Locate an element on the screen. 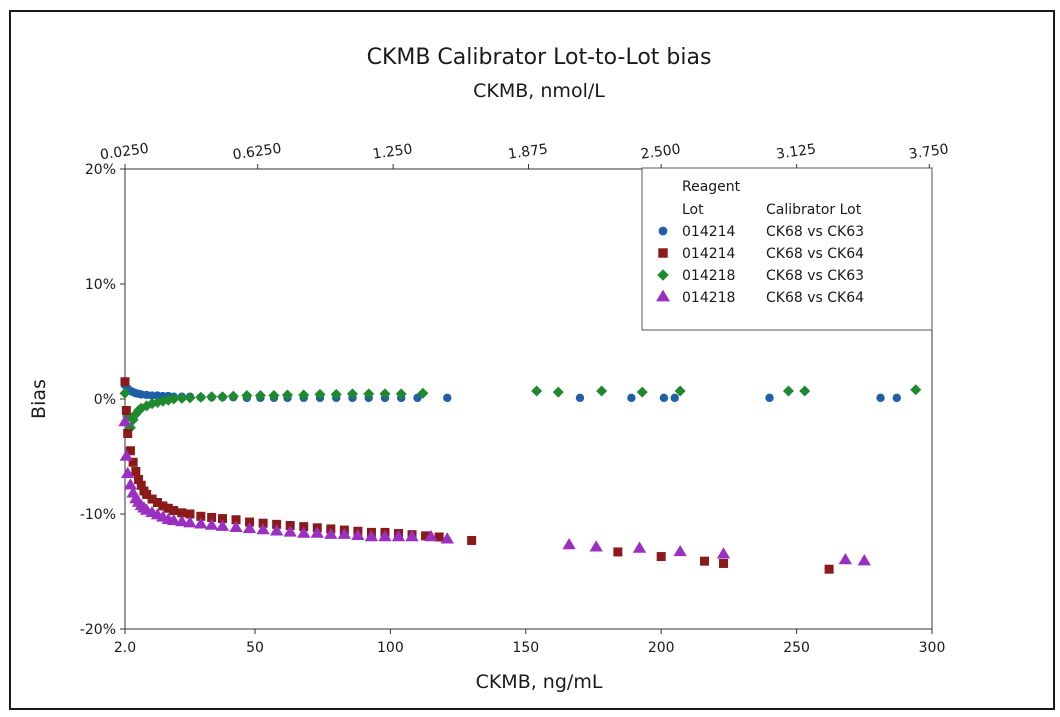  legend-marker-square is located at coordinates (663, 253).